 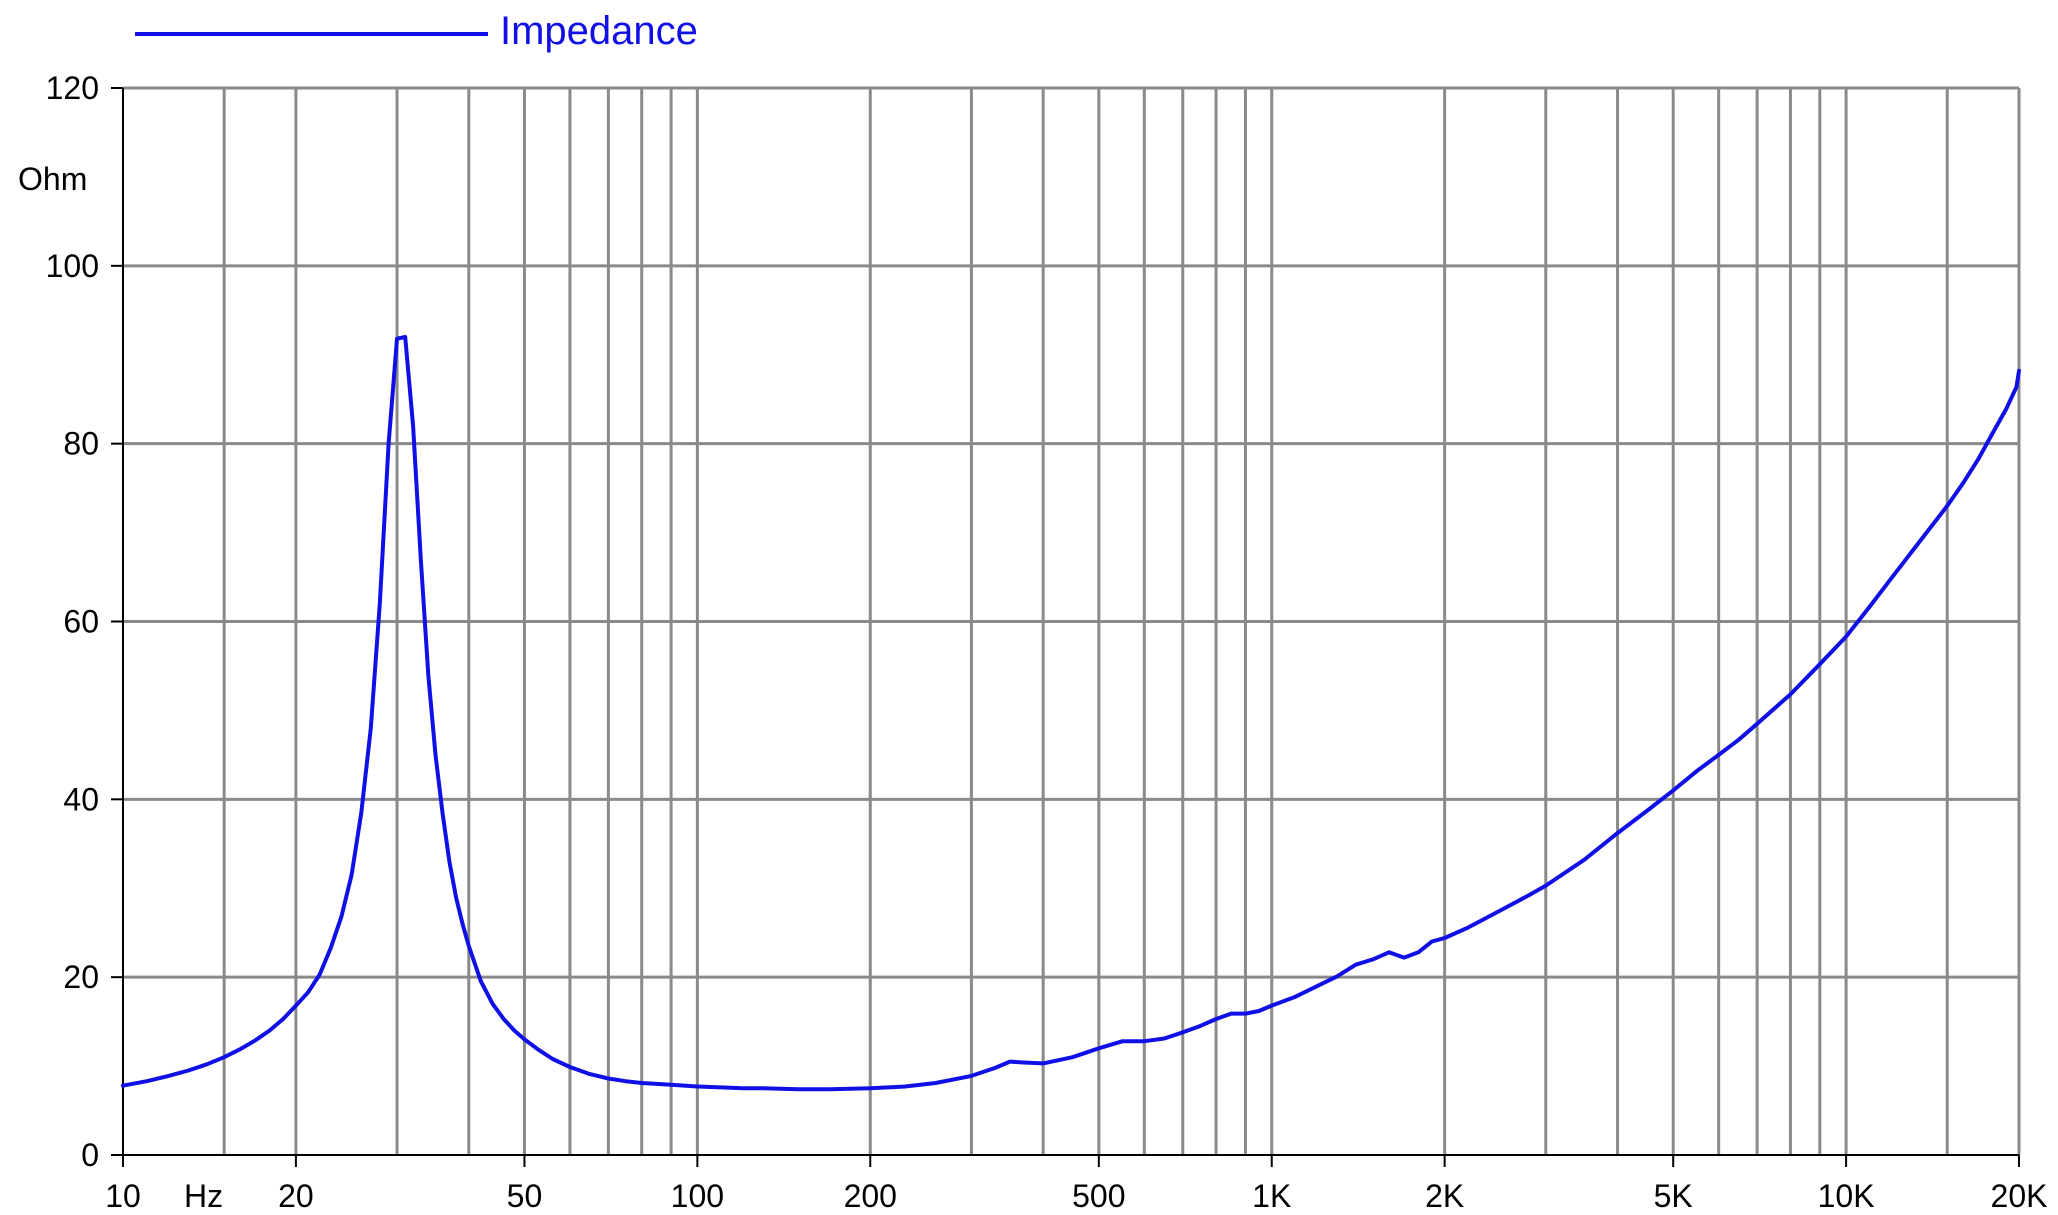 What do you see at coordinates (2019, 1196) in the screenshot?
I see `x-tick-label-20K: 20K` at bounding box center [2019, 1196].